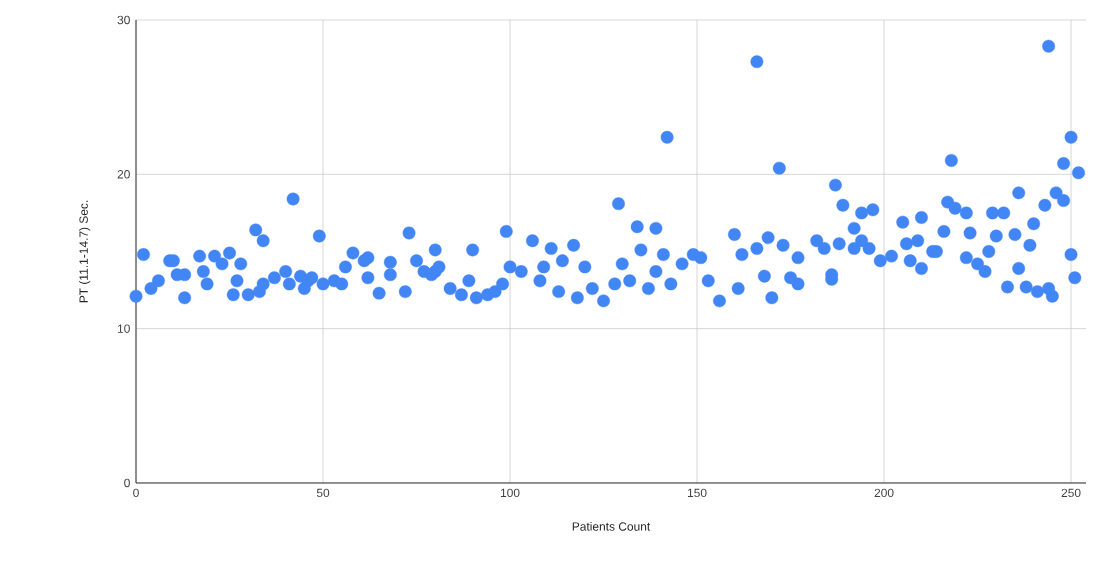  Describe the element at coordinates (123, 20) in the screenshot. I see `y-tick-label: 30` at that location.